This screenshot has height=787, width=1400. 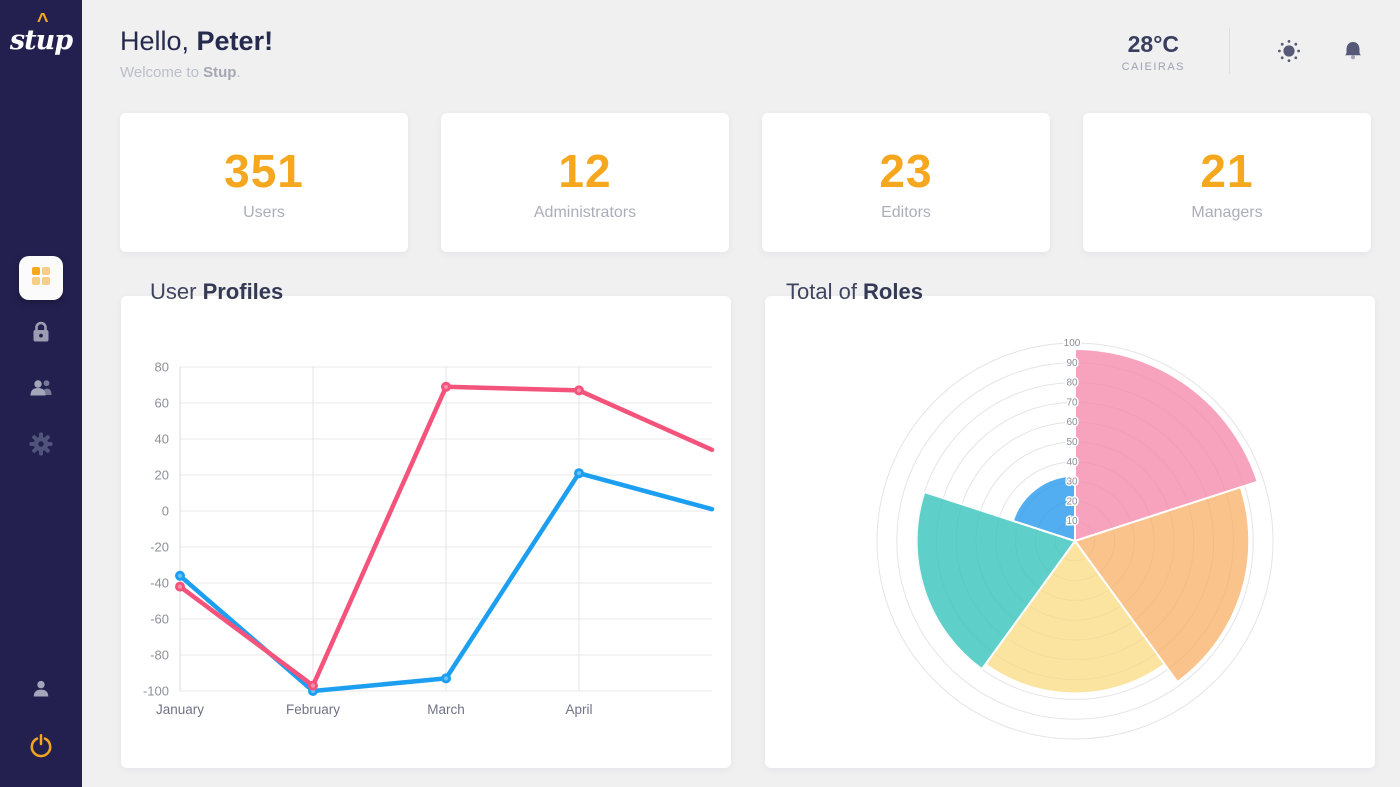 What do you see at coordinates (264, 212) in the screenshot?
I see `stat-label: Users` at bounding box center [264, 212].